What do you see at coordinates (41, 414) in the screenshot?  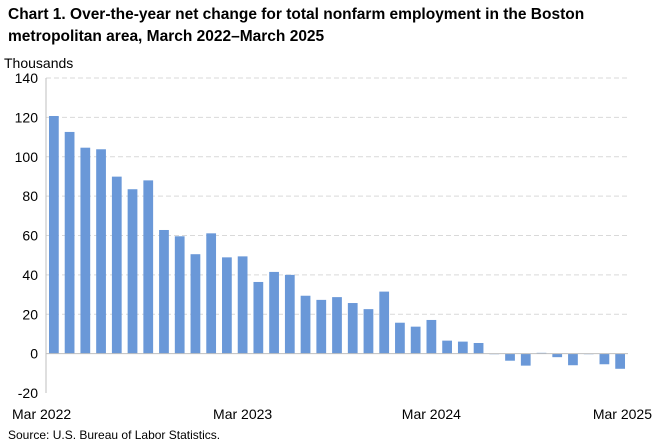 I see `x-tick-label: Mar 2022` at bounding box center [41, 414].